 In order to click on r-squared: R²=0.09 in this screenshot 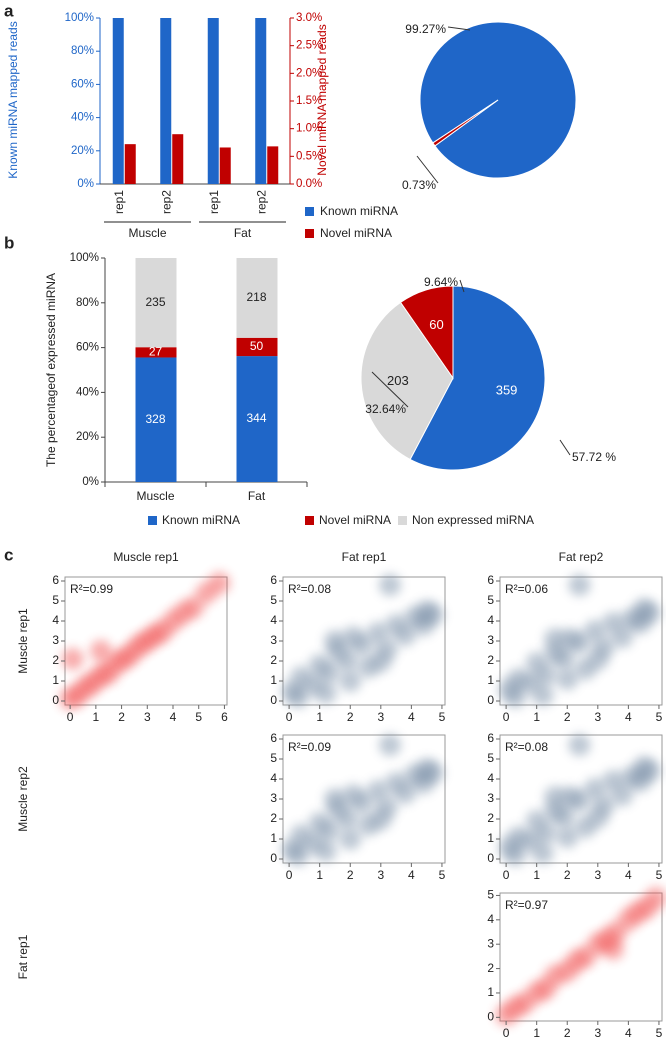, I will do `click(309, 747)`.